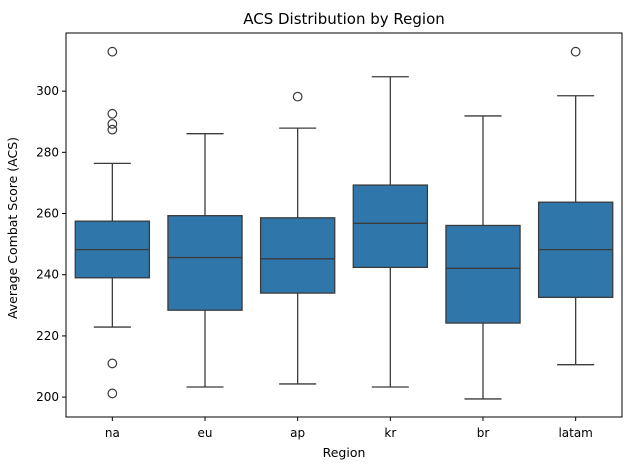  What do you see at coordinates (575, 206) in the screenshot?
I see `box-latam` at bounding box center [575, 206].